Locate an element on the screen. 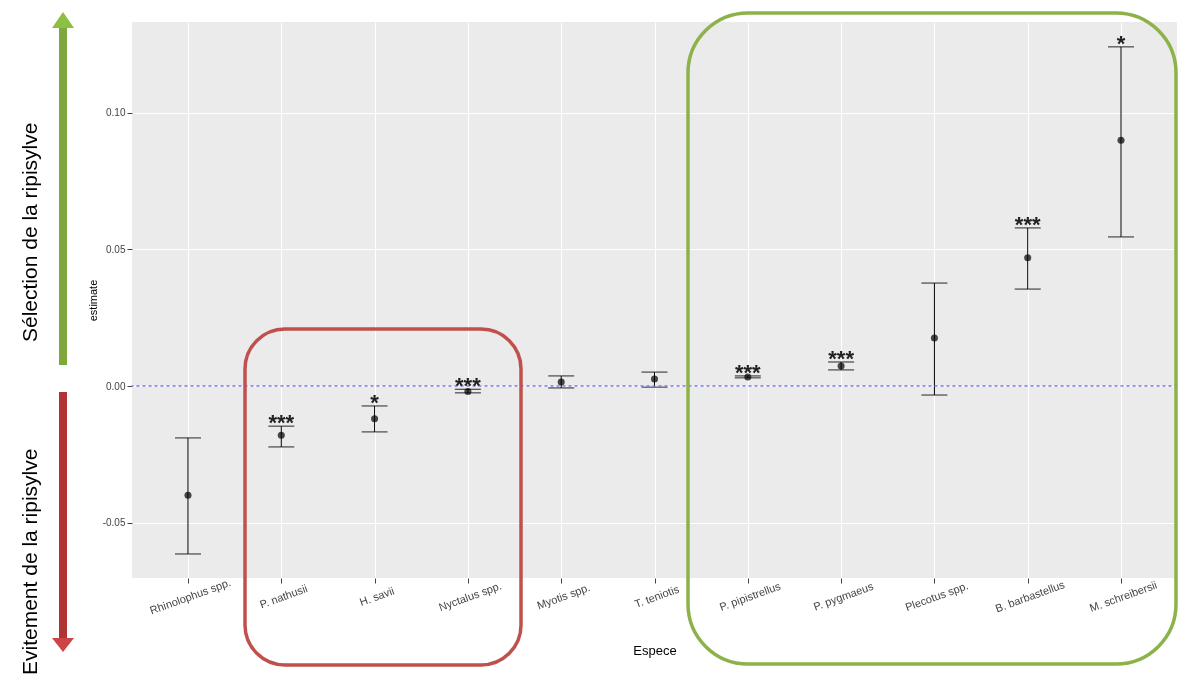  x-tick-label: Myotis spp. is located at coordinates (563, 596).